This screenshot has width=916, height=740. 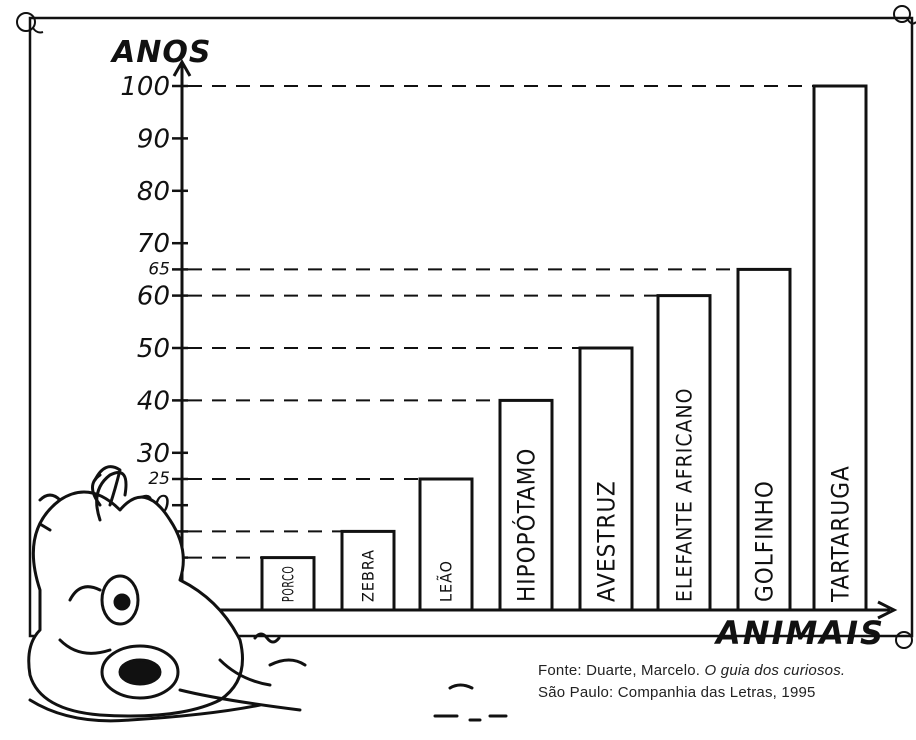 I want to click on y-axis-arrow-icon, so click(x=182, y=67).